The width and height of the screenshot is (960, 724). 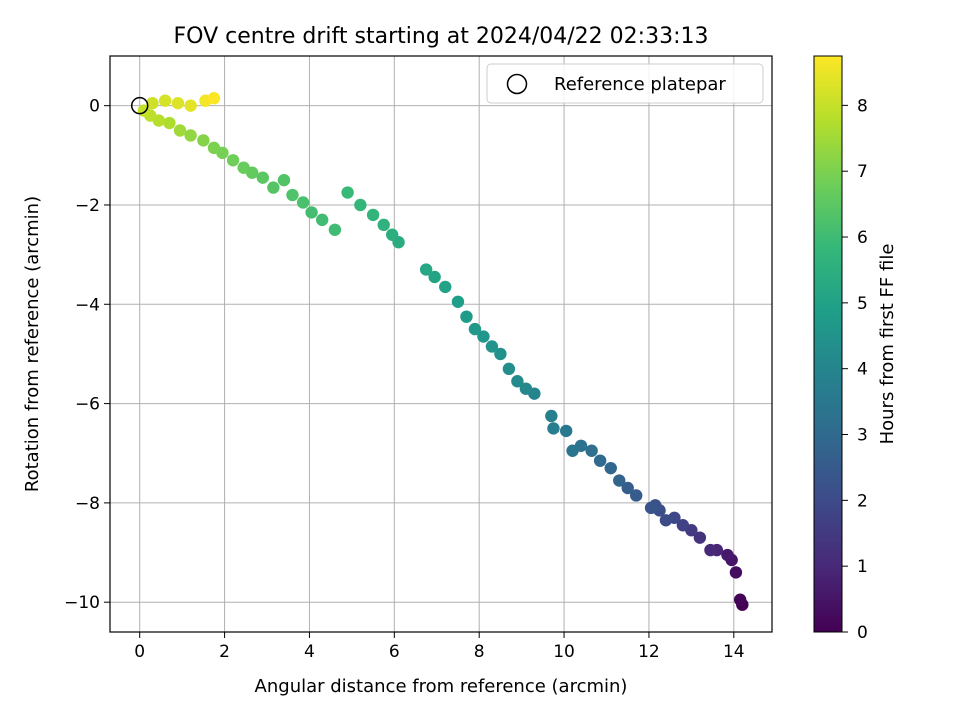 What do you see at coordinates (862, 501) in the screenshot?
I see `colorbar-tick-label: 2` at bounding box center [862, 501].